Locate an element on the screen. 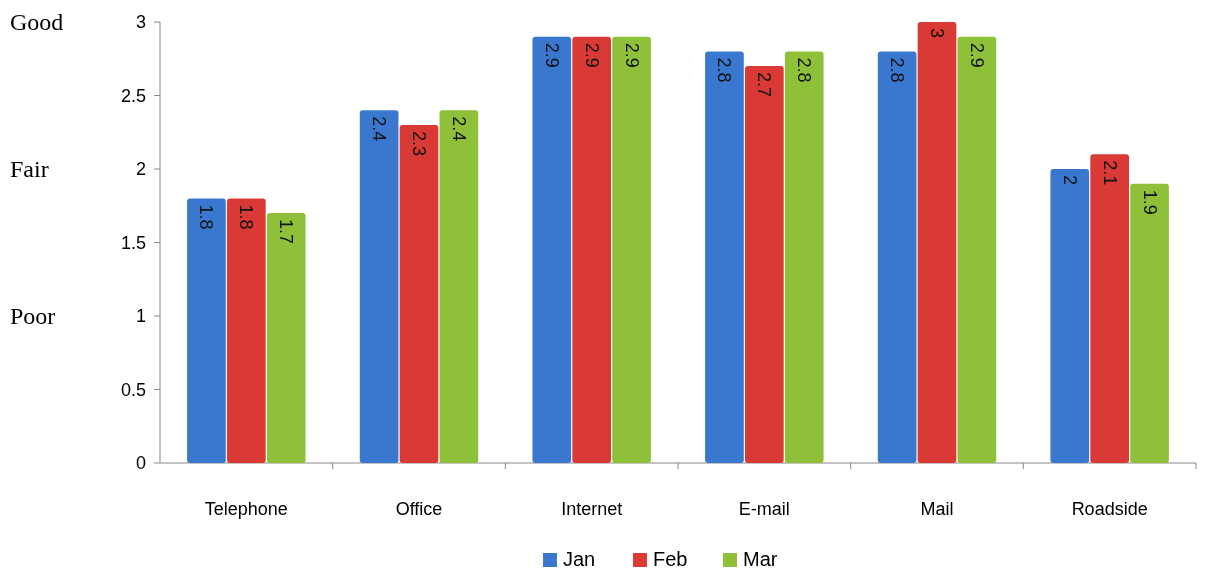 The width and height of the screenshot is (1216, 586). data-label: 1.9 is located at coordinates (1149, 202).